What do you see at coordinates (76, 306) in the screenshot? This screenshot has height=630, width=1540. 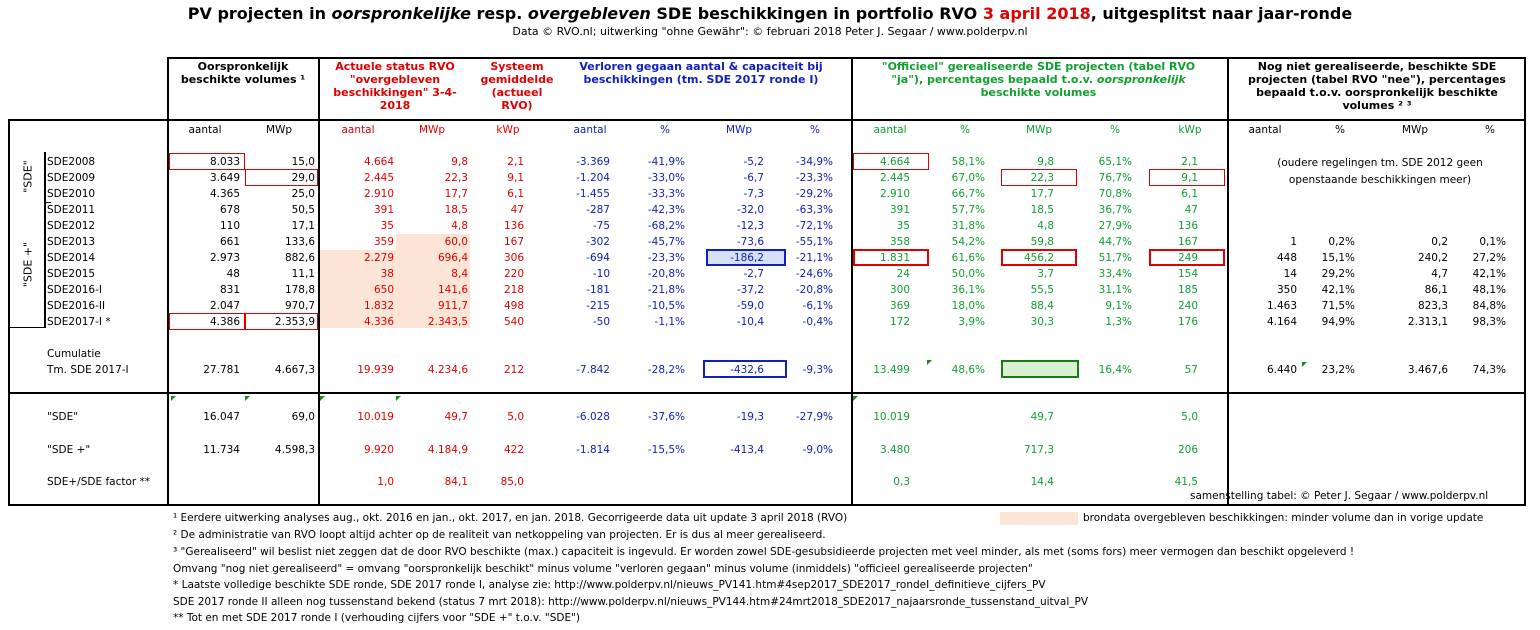 I see `row-label: SDE2016-II` at bounding box center [76, 306].